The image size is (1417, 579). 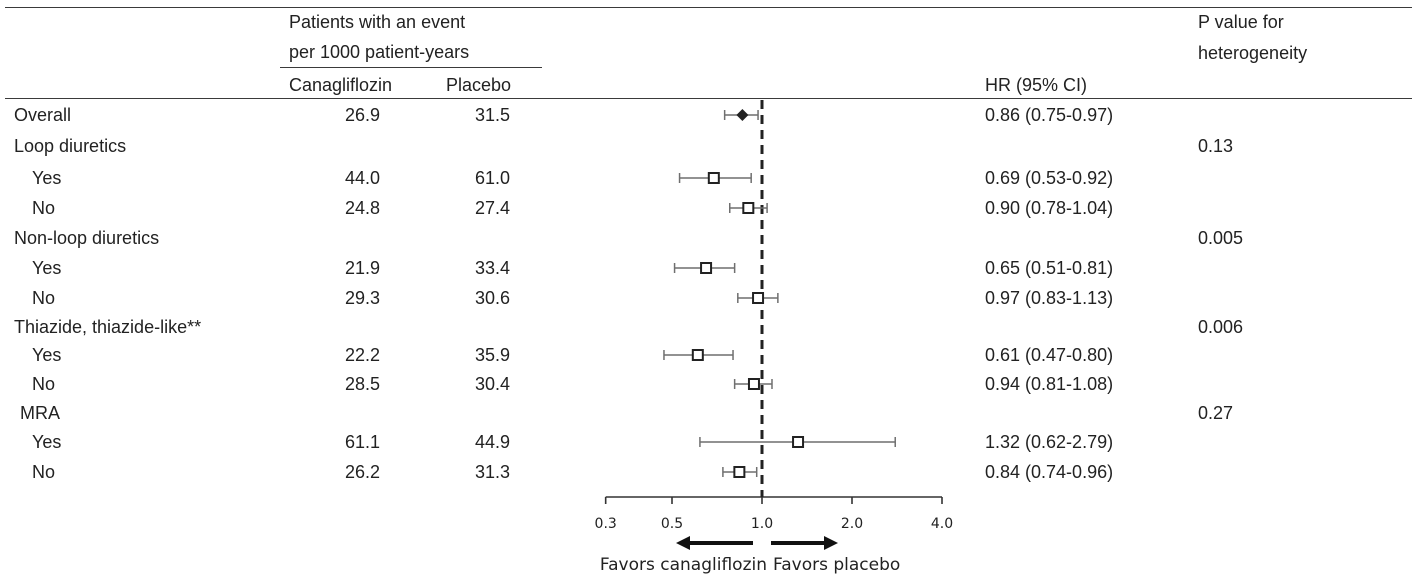 I want to click on hr-value: 0.90 (0.78-1.04), so click(x=1049, y=208).